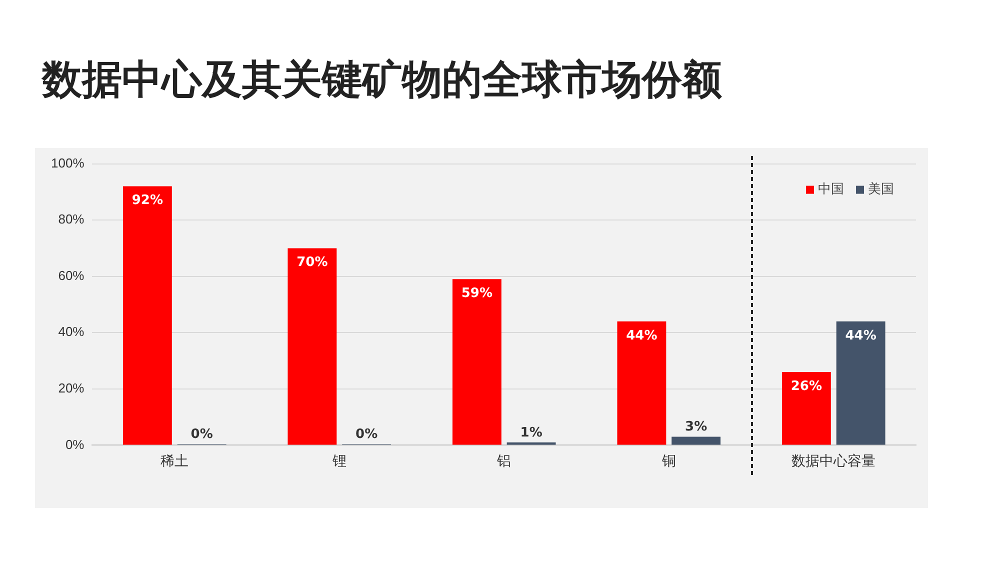 The width and height of the screenshot is (1000, 563). What do you see at coordinates (148, 200) in the screenshot?
I see `data-label: 92%` at bounding box center [148, 200].